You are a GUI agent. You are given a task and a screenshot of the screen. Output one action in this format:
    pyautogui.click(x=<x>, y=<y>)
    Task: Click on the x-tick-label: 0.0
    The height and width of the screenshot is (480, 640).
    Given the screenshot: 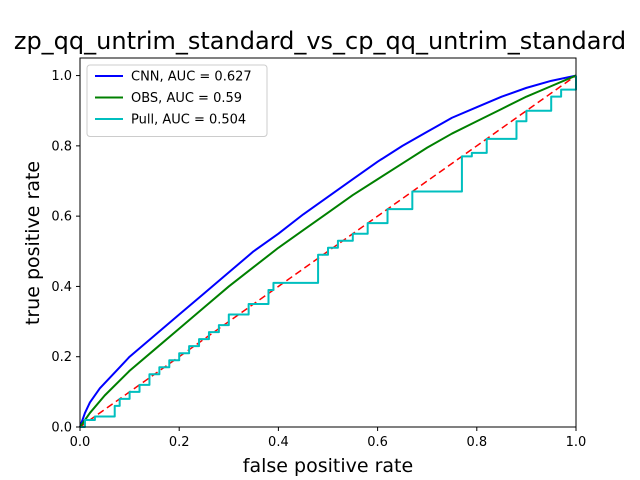 What is the action you would take?
    pyautogui.click(x=80, y=442)
    